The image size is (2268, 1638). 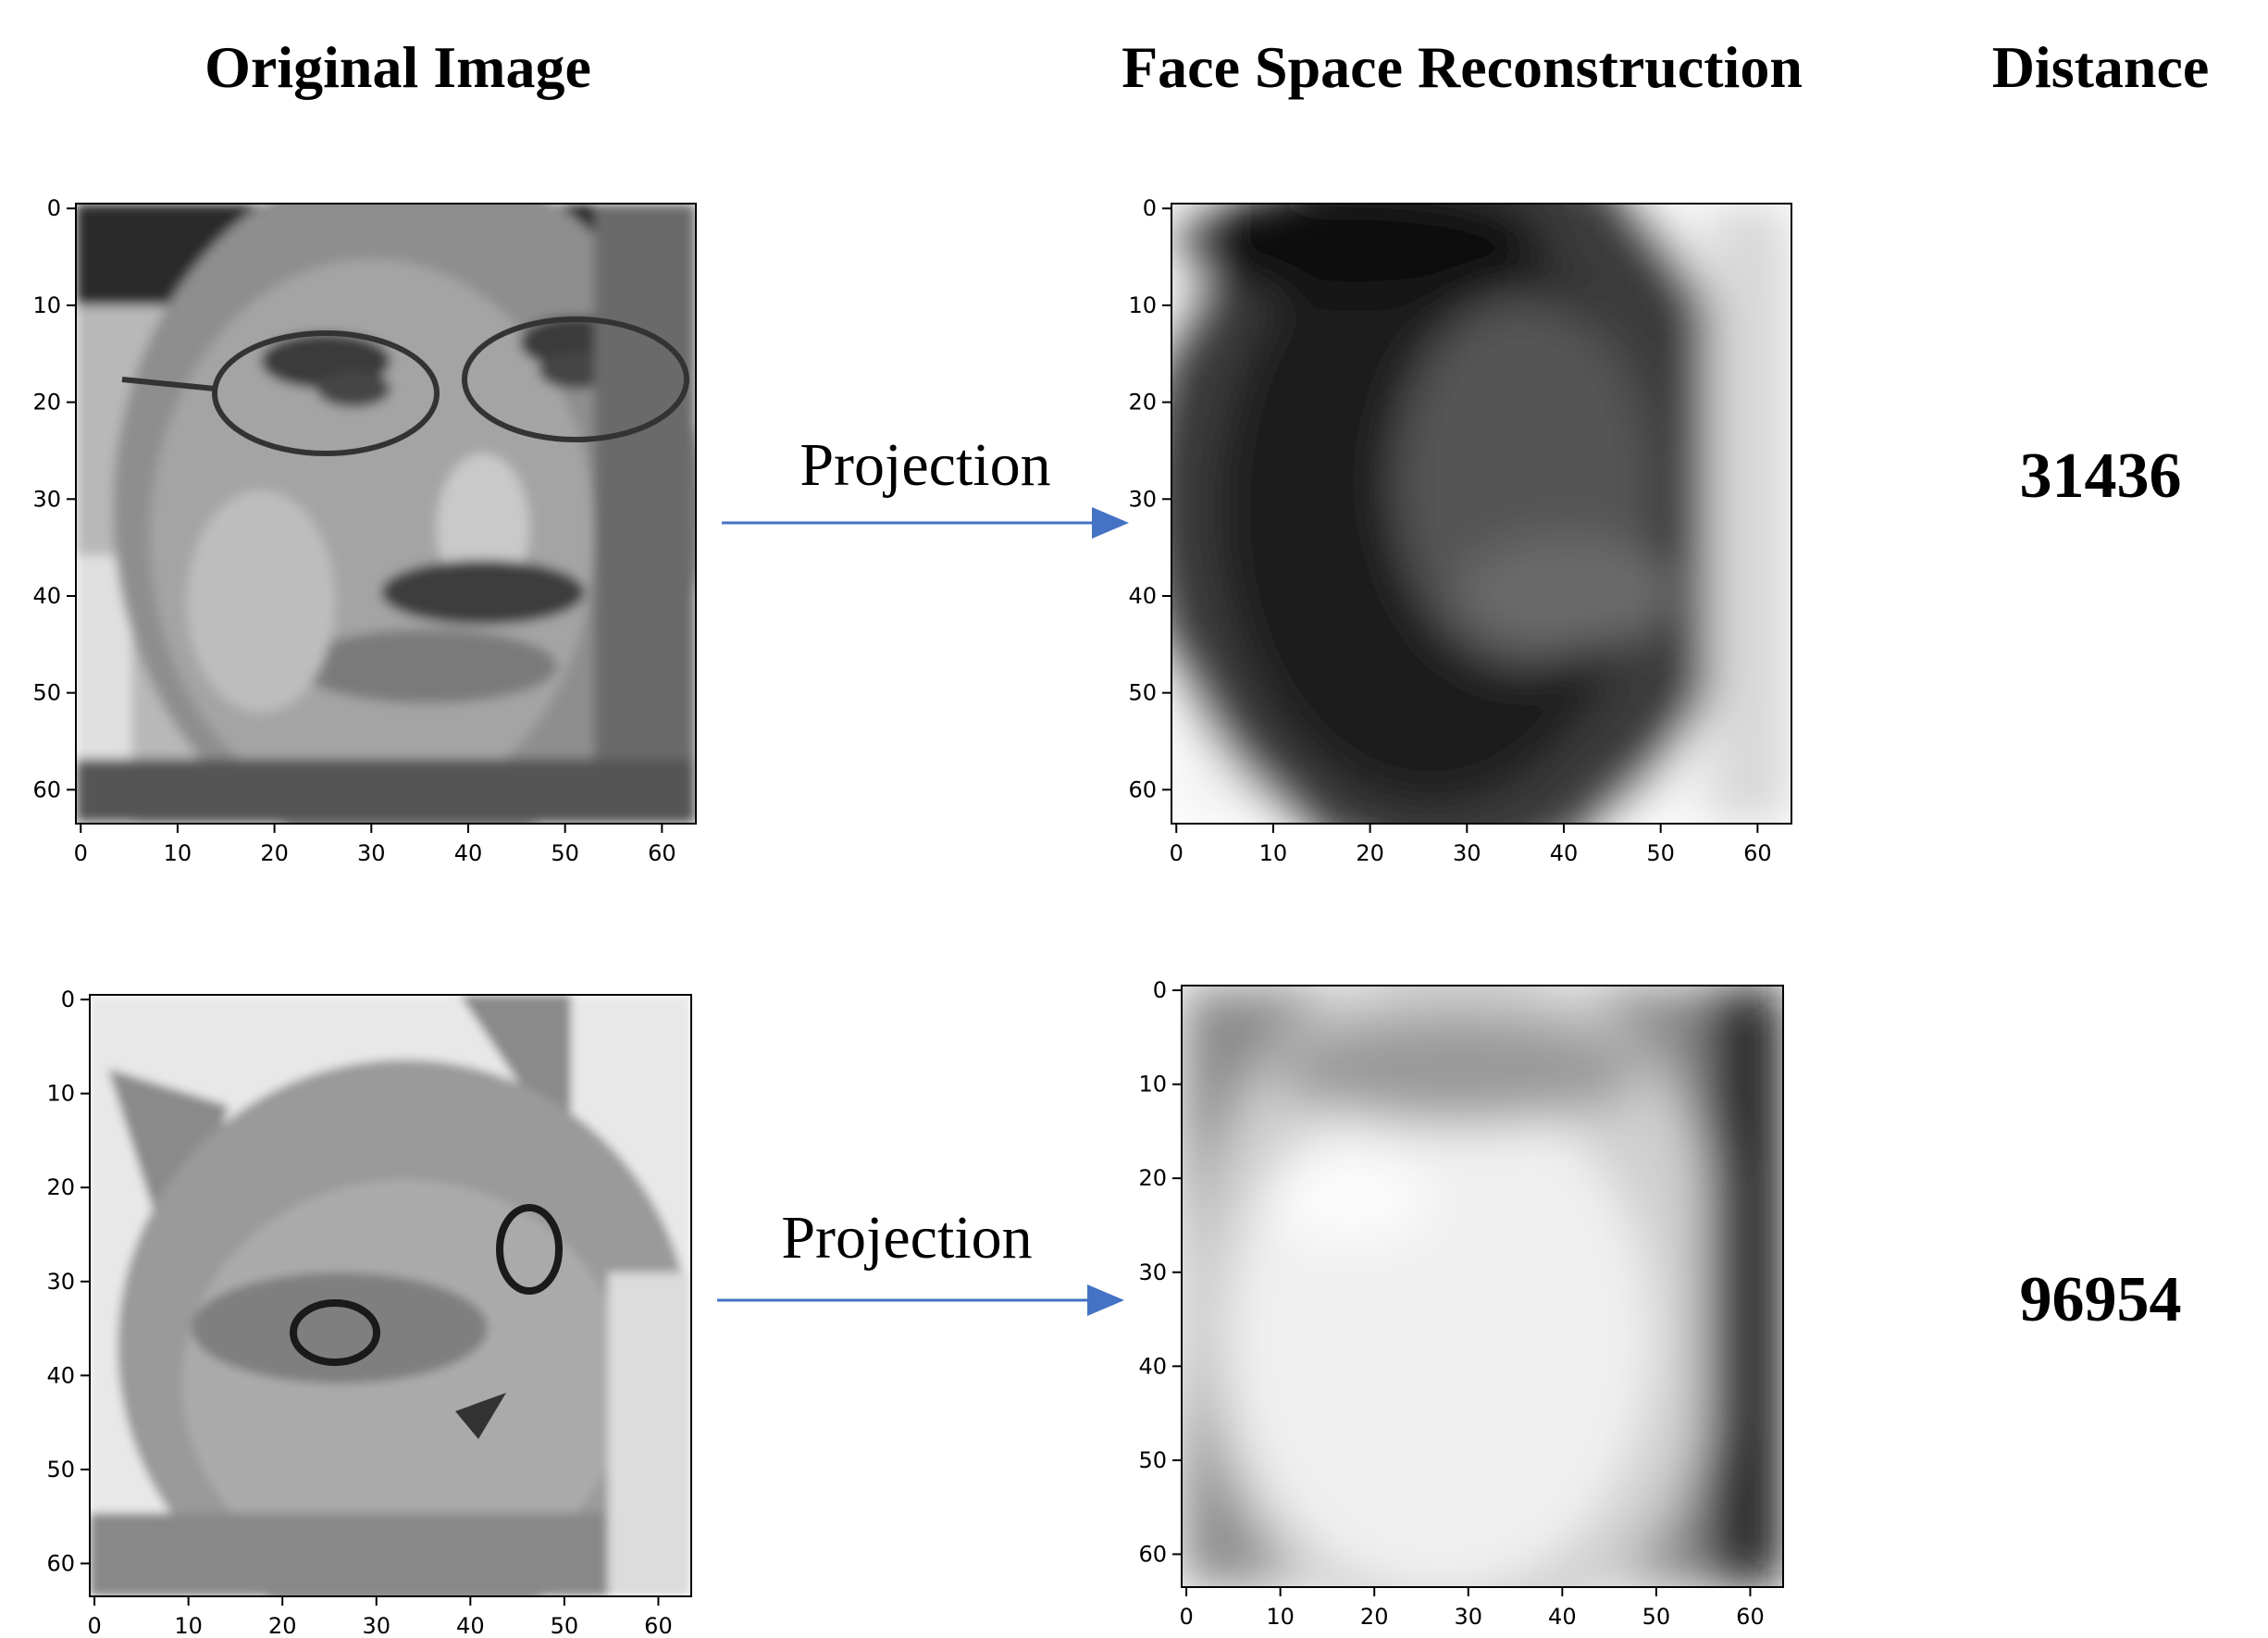 I want to click on distance-value: 31436, so click(x=2100, y=476).